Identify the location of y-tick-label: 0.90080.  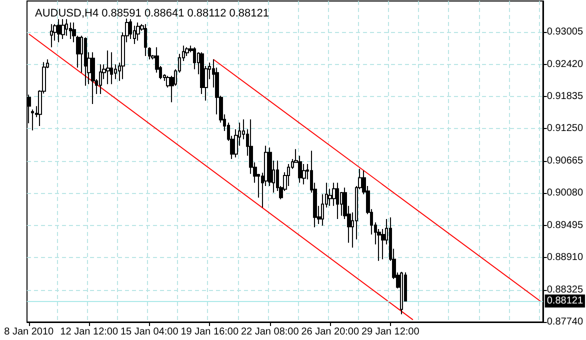
(565, 193).